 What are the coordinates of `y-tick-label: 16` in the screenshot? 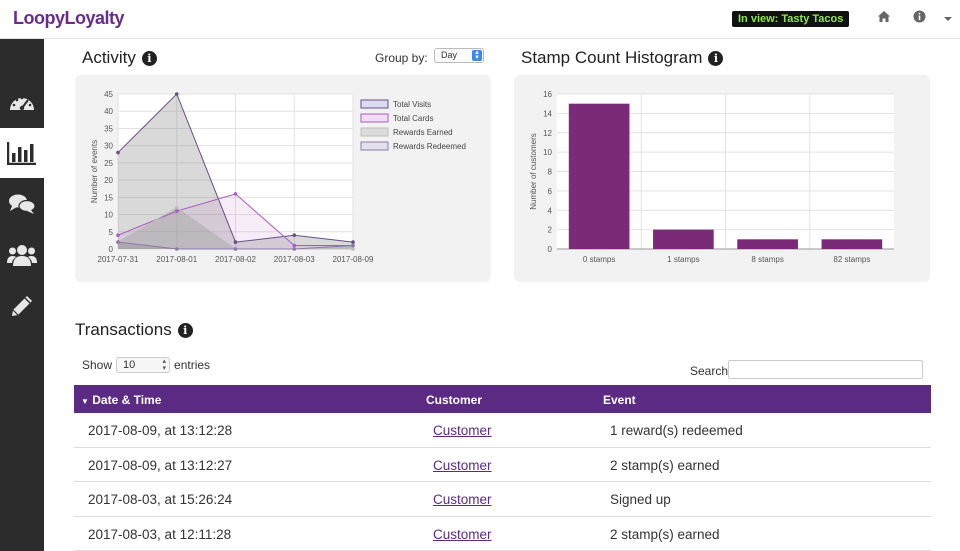 It's located at (547, 94).